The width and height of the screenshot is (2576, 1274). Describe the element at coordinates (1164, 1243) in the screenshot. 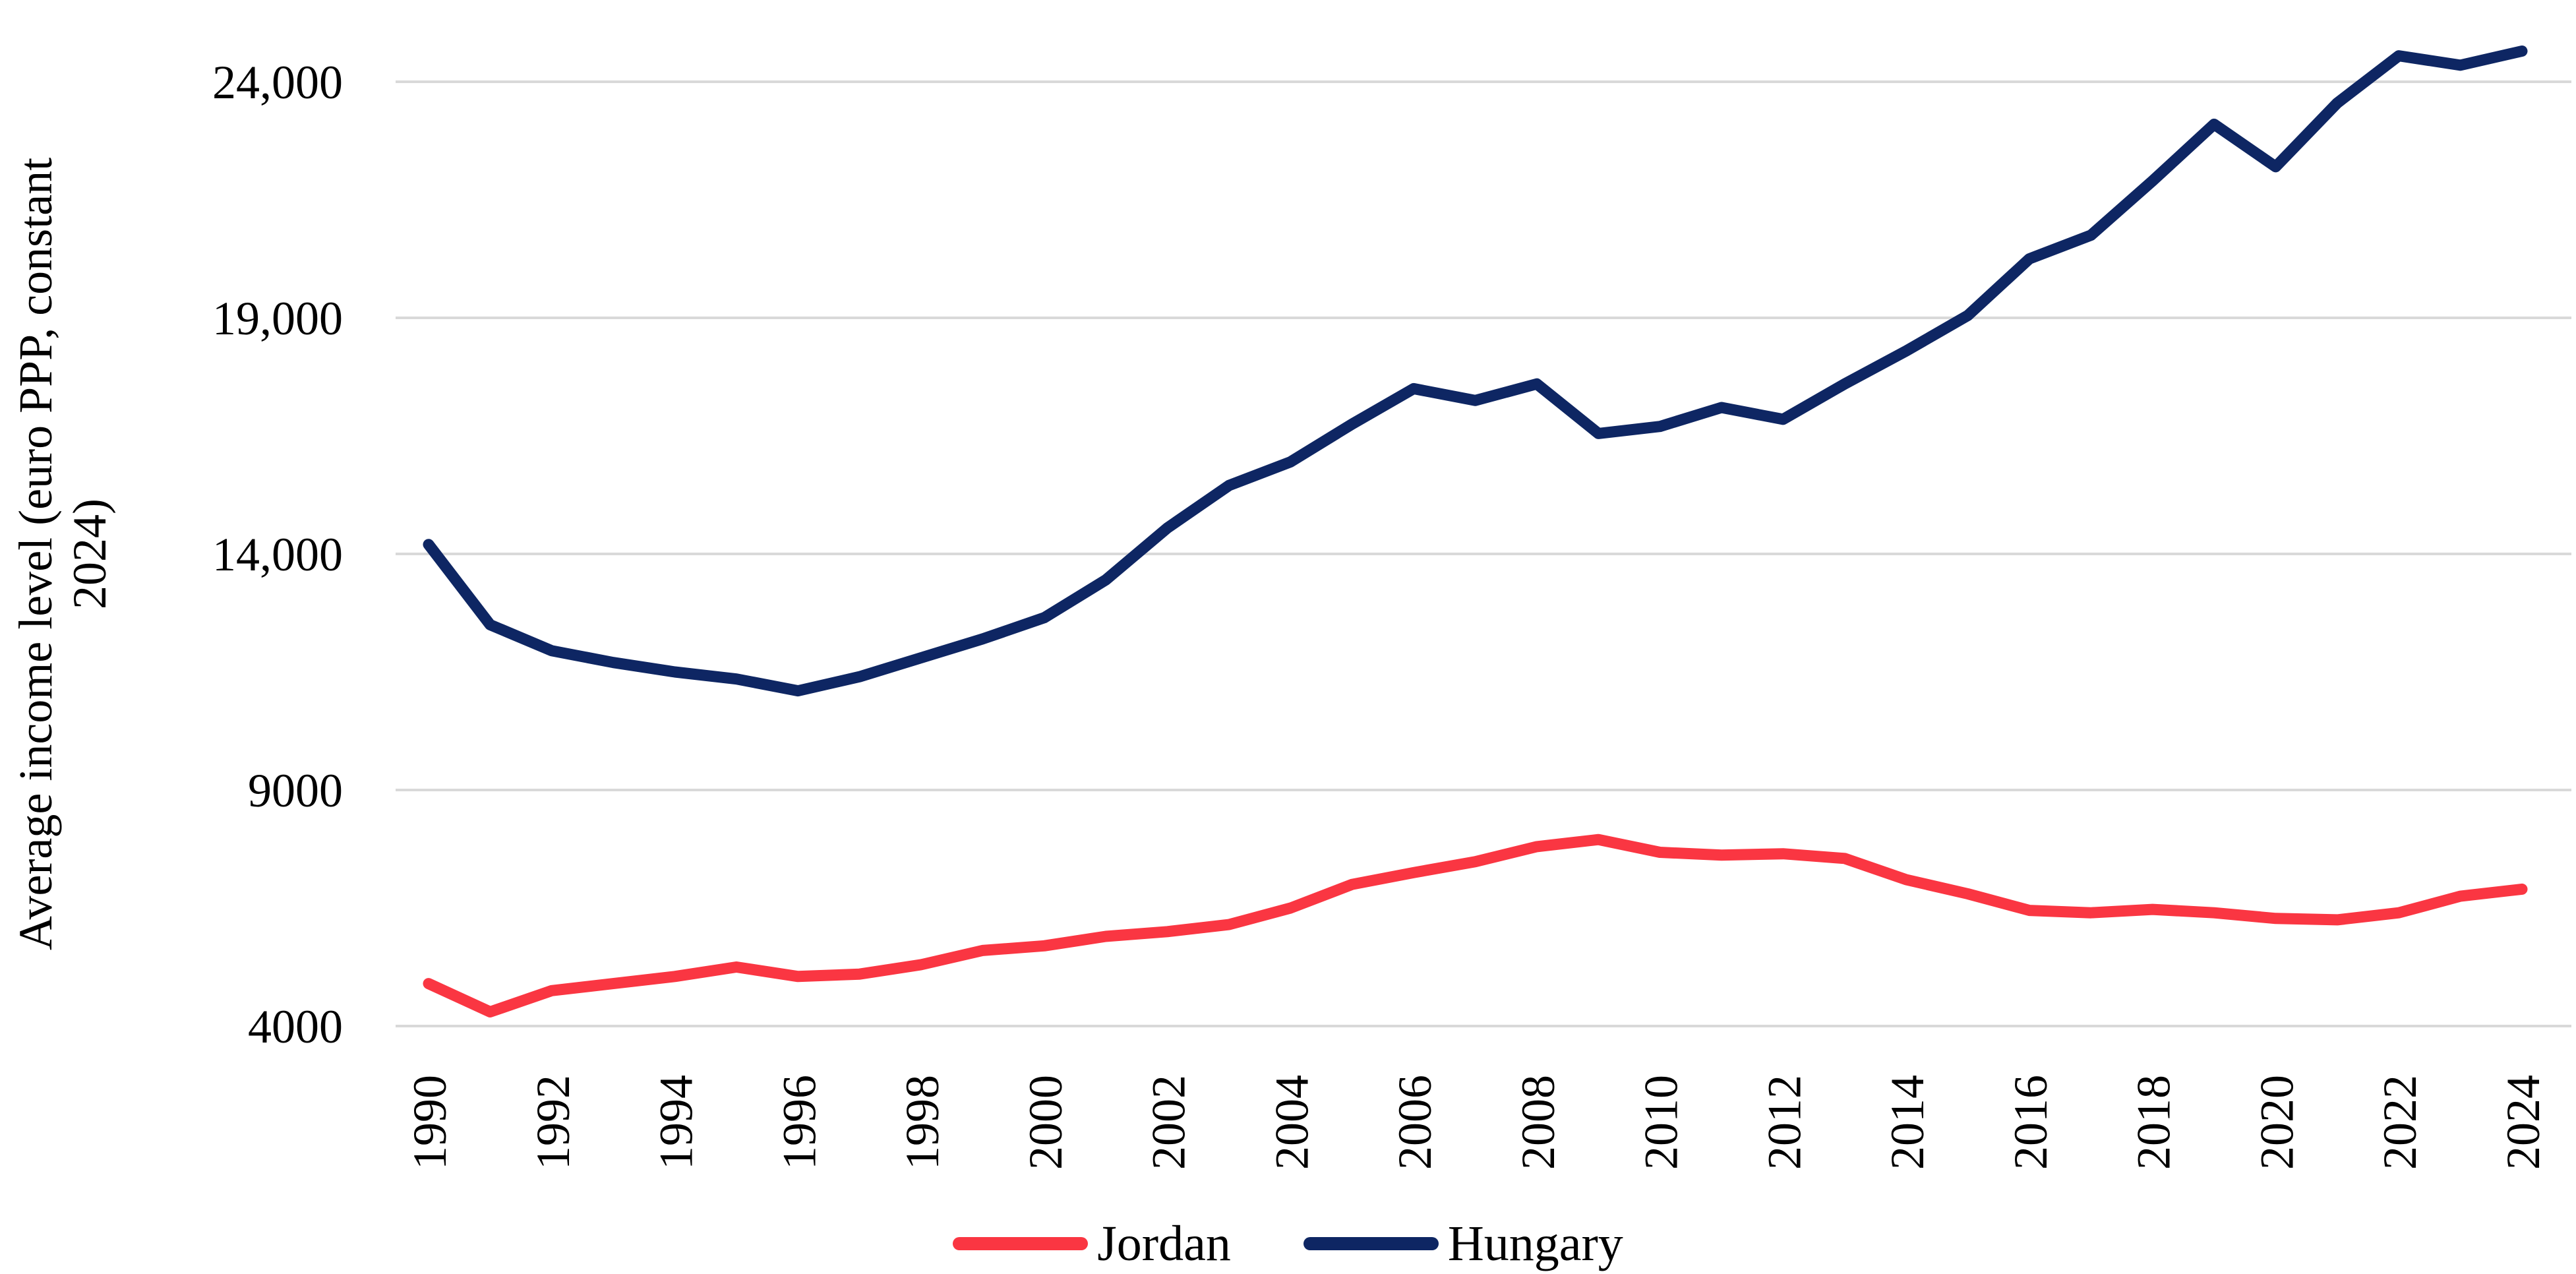

I see `legend-label-jordan: Jordan` at that location.